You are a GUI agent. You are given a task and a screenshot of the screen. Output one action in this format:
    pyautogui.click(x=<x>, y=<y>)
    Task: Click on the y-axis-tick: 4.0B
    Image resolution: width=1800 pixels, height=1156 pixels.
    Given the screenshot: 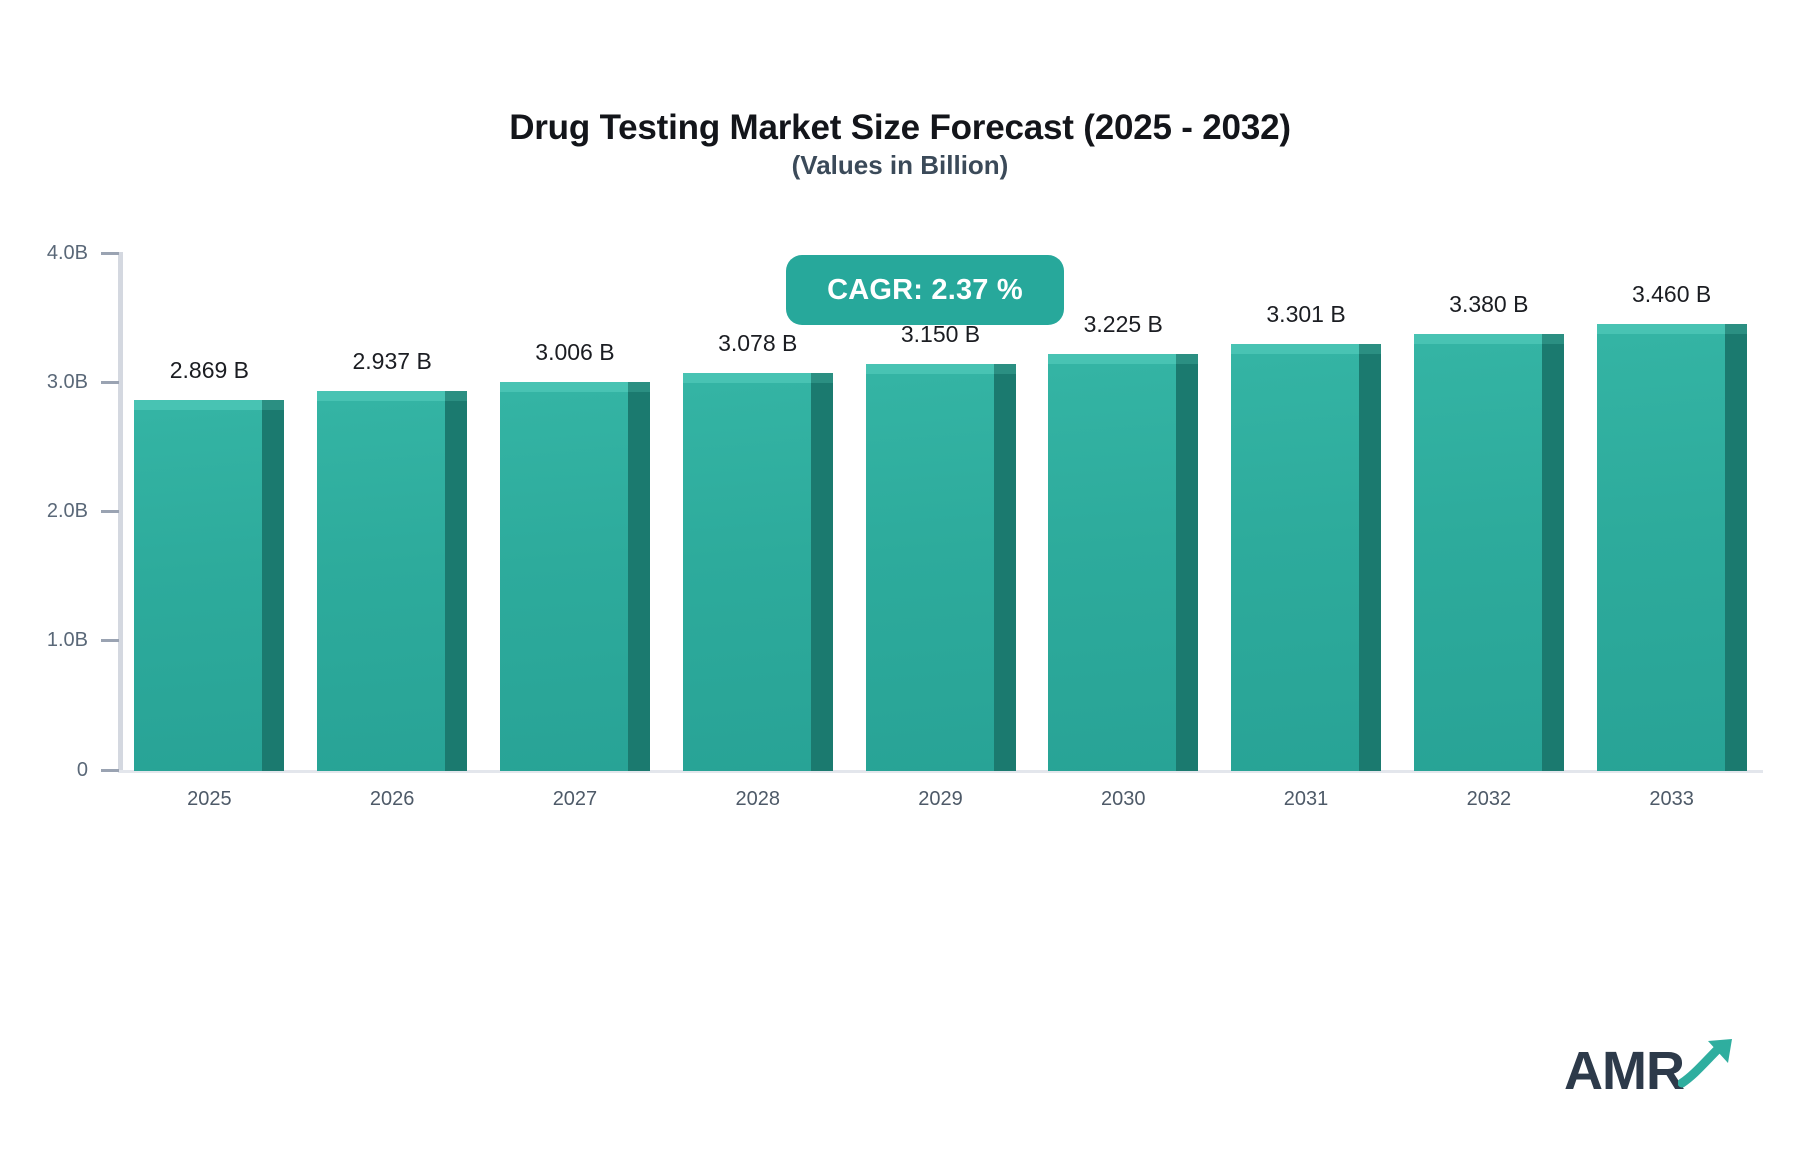 What is the action you would take?
    pyautogui.click(x=66, y=252)
    